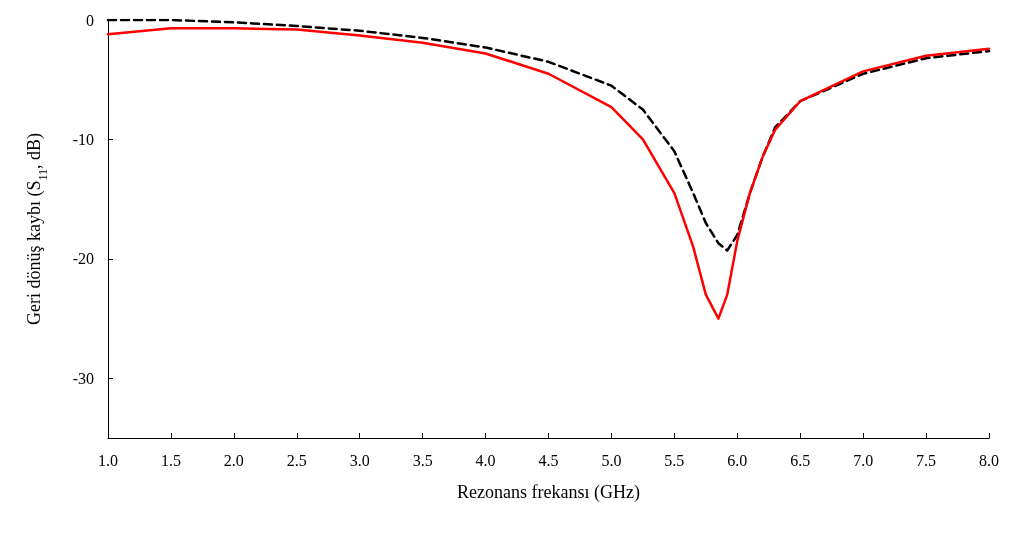  Describe the element at coordinates (108, 460) in the screenshot. I see `x-tick-label: 1.0` at that location.